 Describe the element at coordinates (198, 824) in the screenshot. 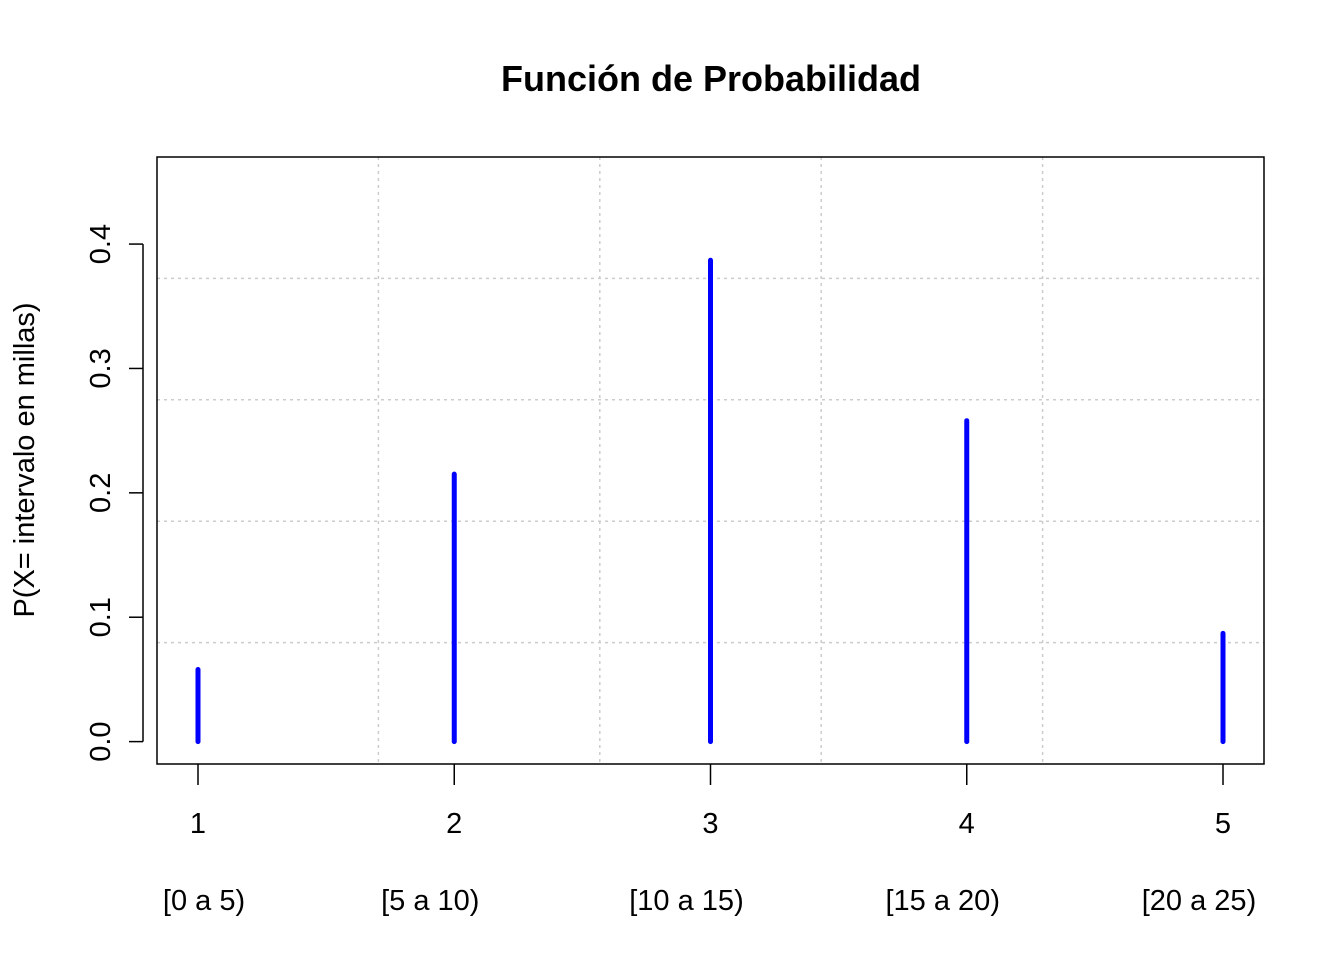

I see `x-tick-label: 1` at that location.